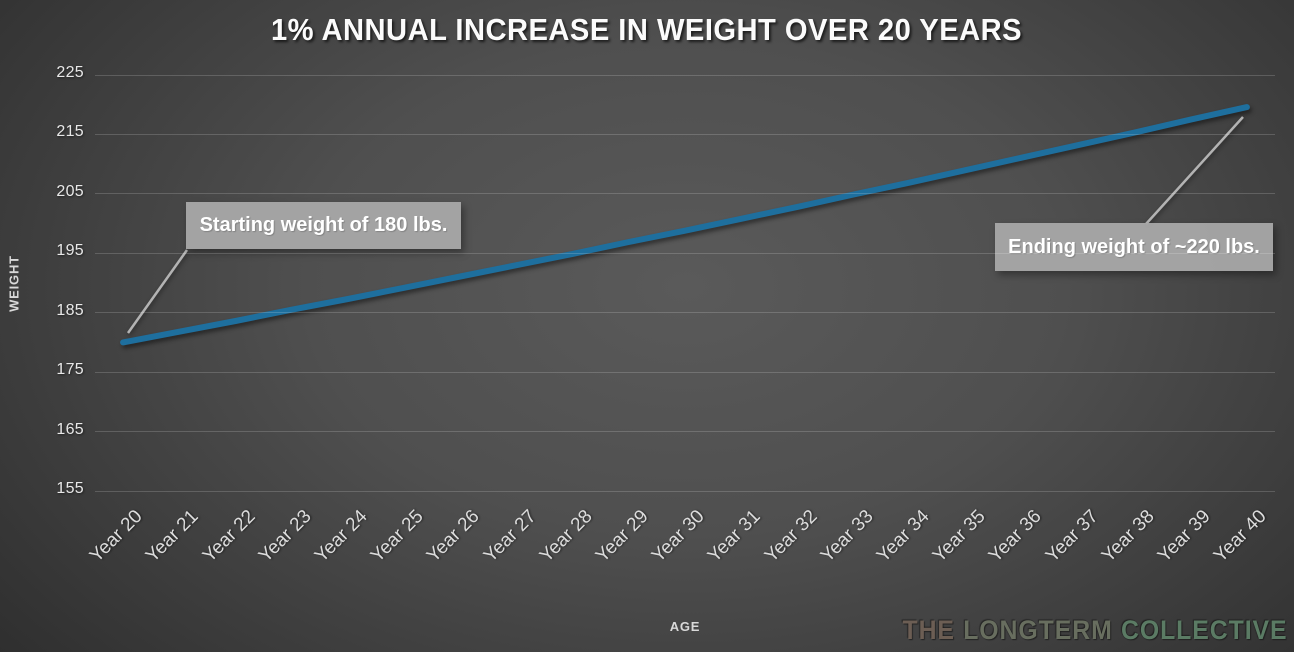  Describe the element at coordinates (685, 626) in the screenshot. I see `x-axis-title: AGE` at that location.